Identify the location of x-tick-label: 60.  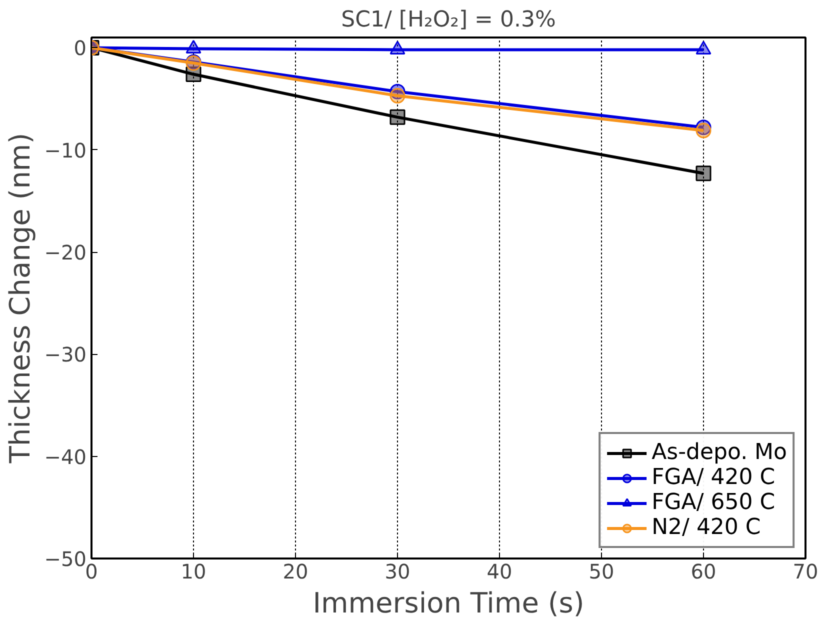
(703, 572).